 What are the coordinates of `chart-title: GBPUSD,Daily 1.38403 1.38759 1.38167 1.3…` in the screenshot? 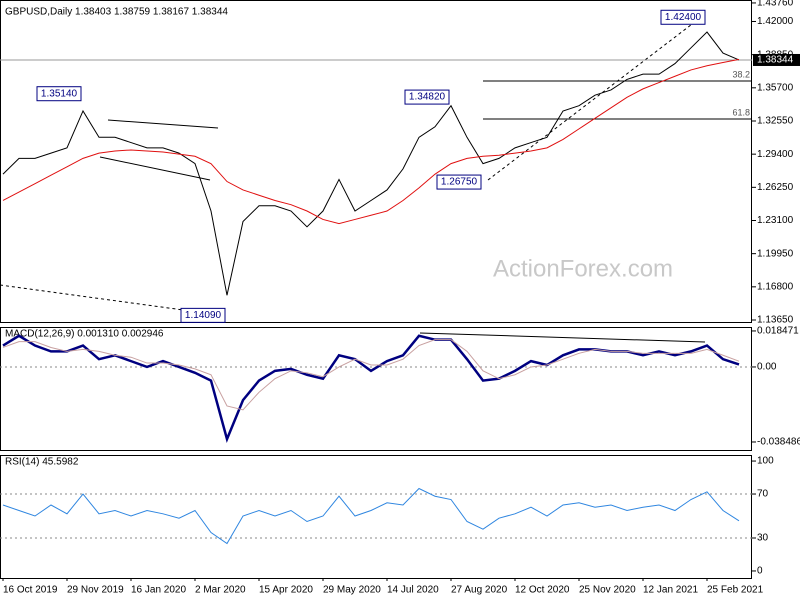 It's located at (116, 12).